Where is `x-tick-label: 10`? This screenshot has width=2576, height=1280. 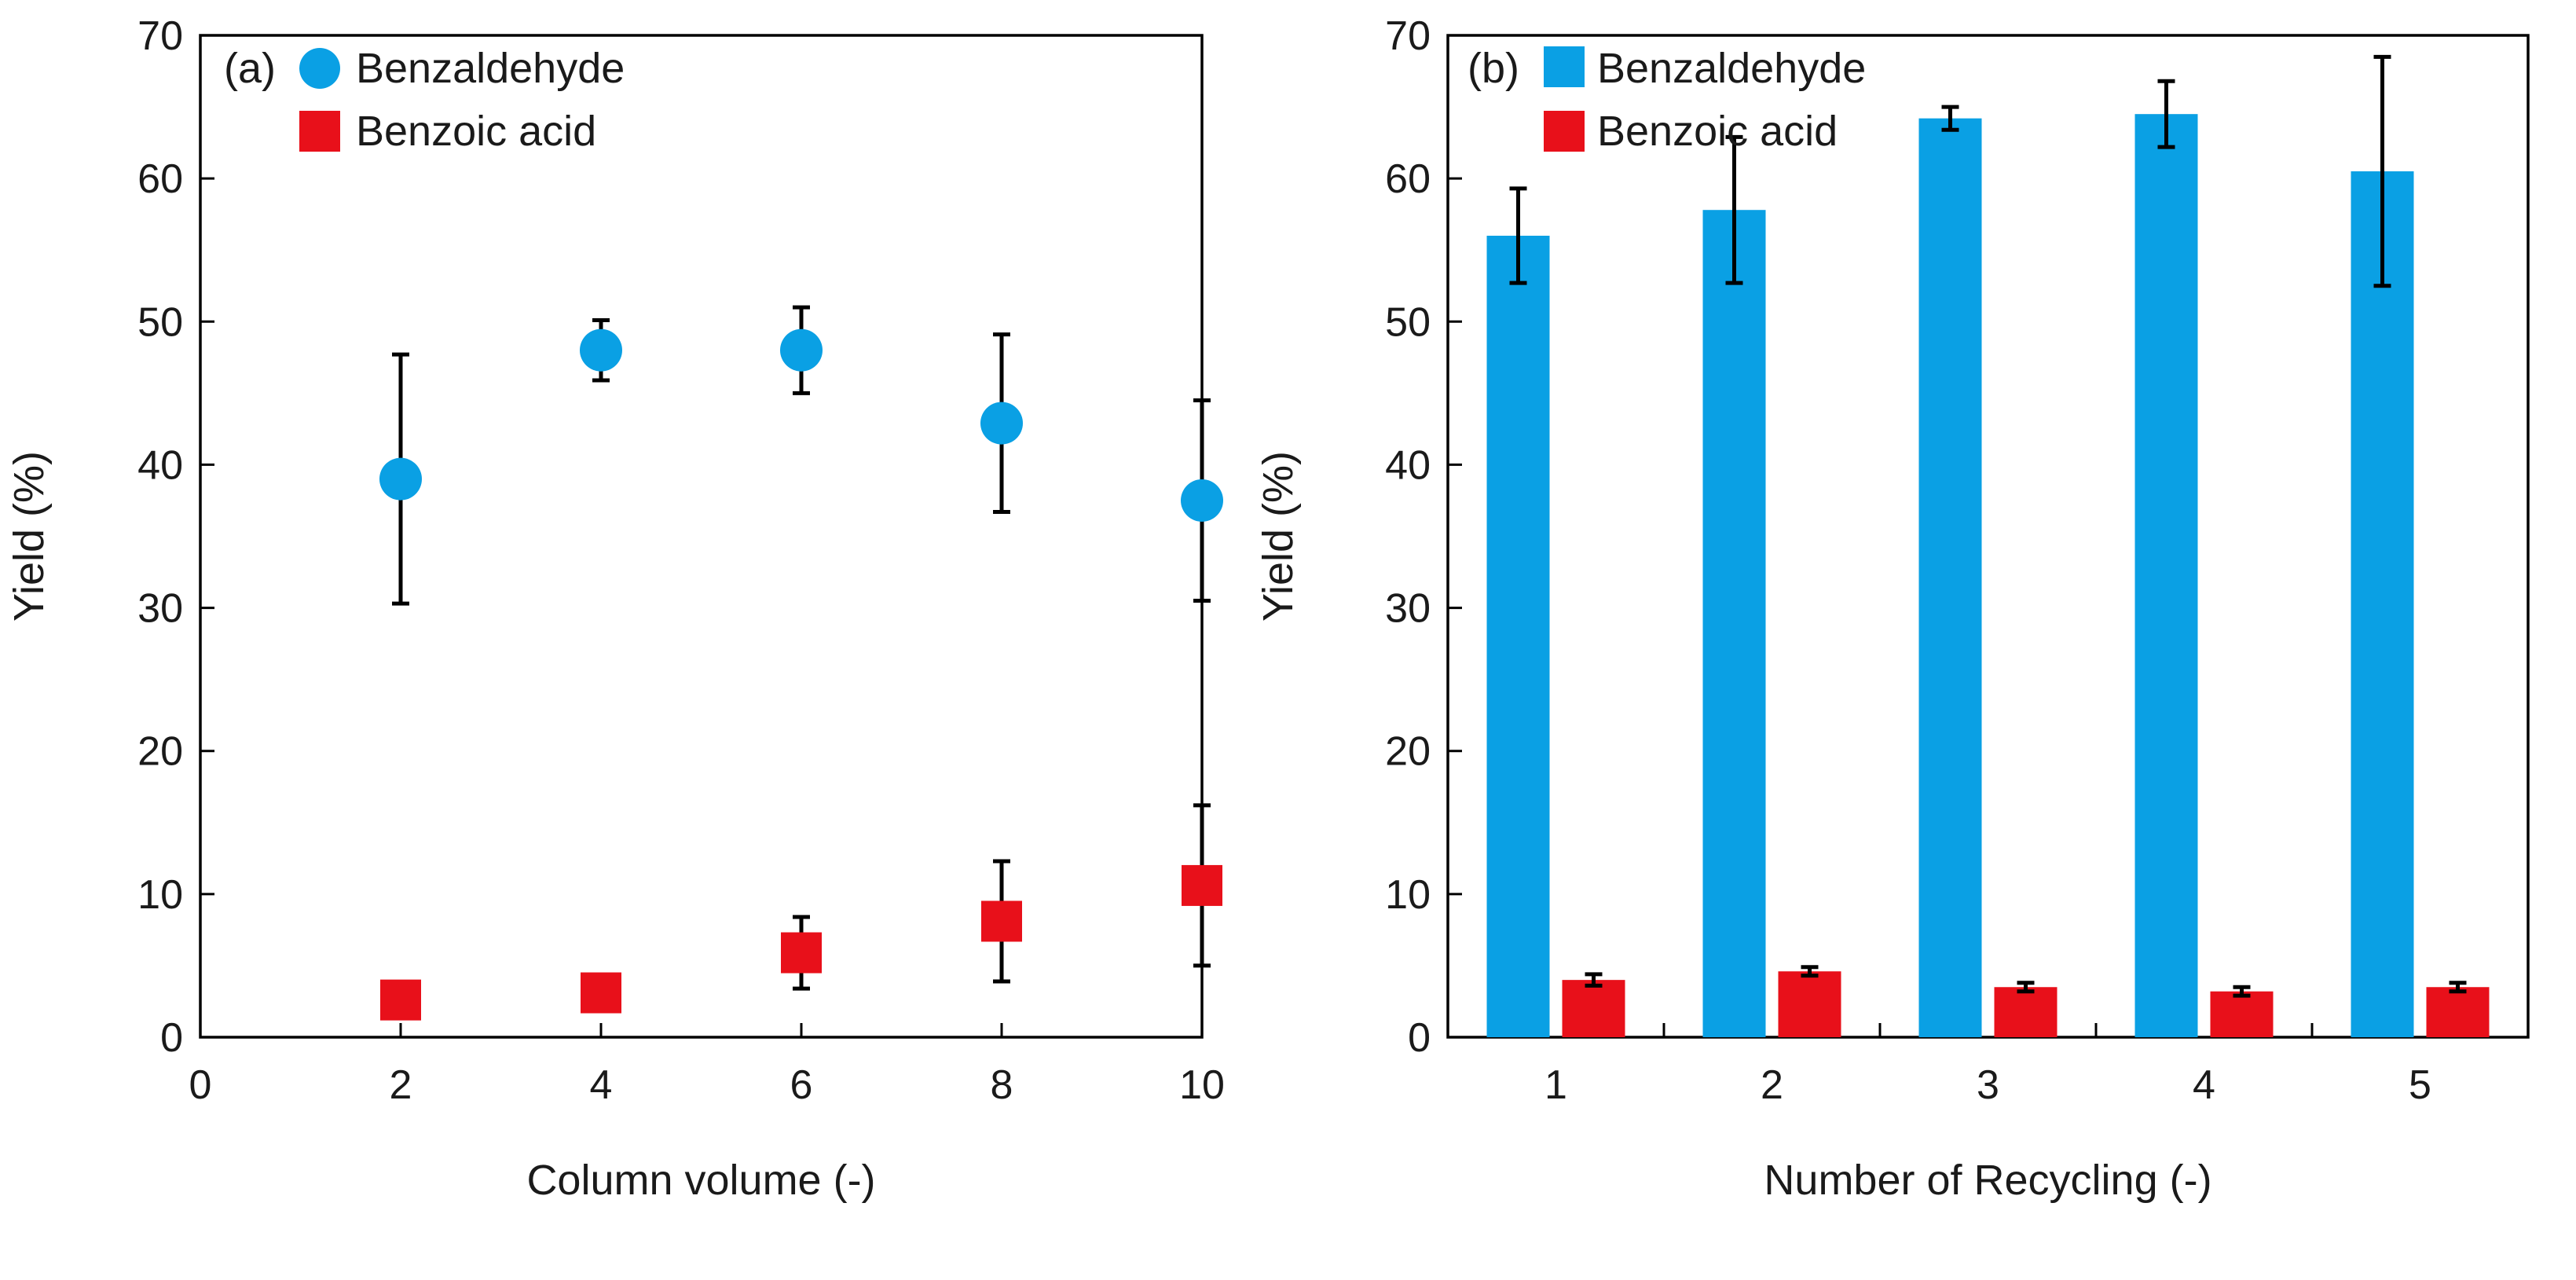 x-tick-label: 10 is located at coordinates (1202, 1085).